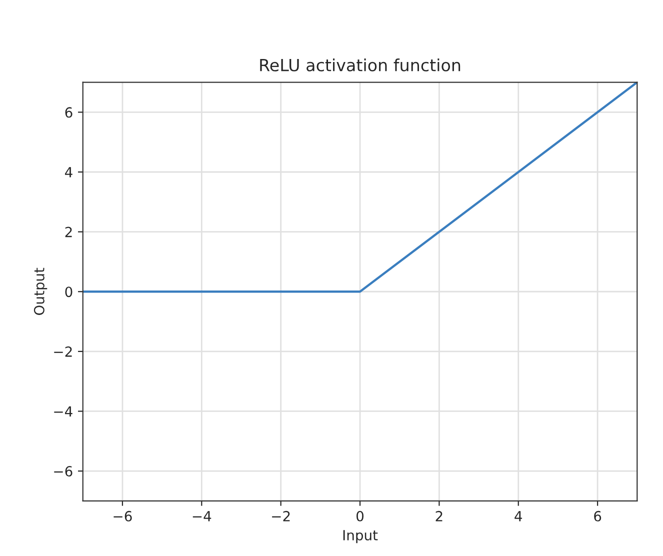 The image size is (663, 556). What do you see at coordinates (281, 516) in the screenshot?
I see `x-tick-label: −2` at bounding box center [281, 516].